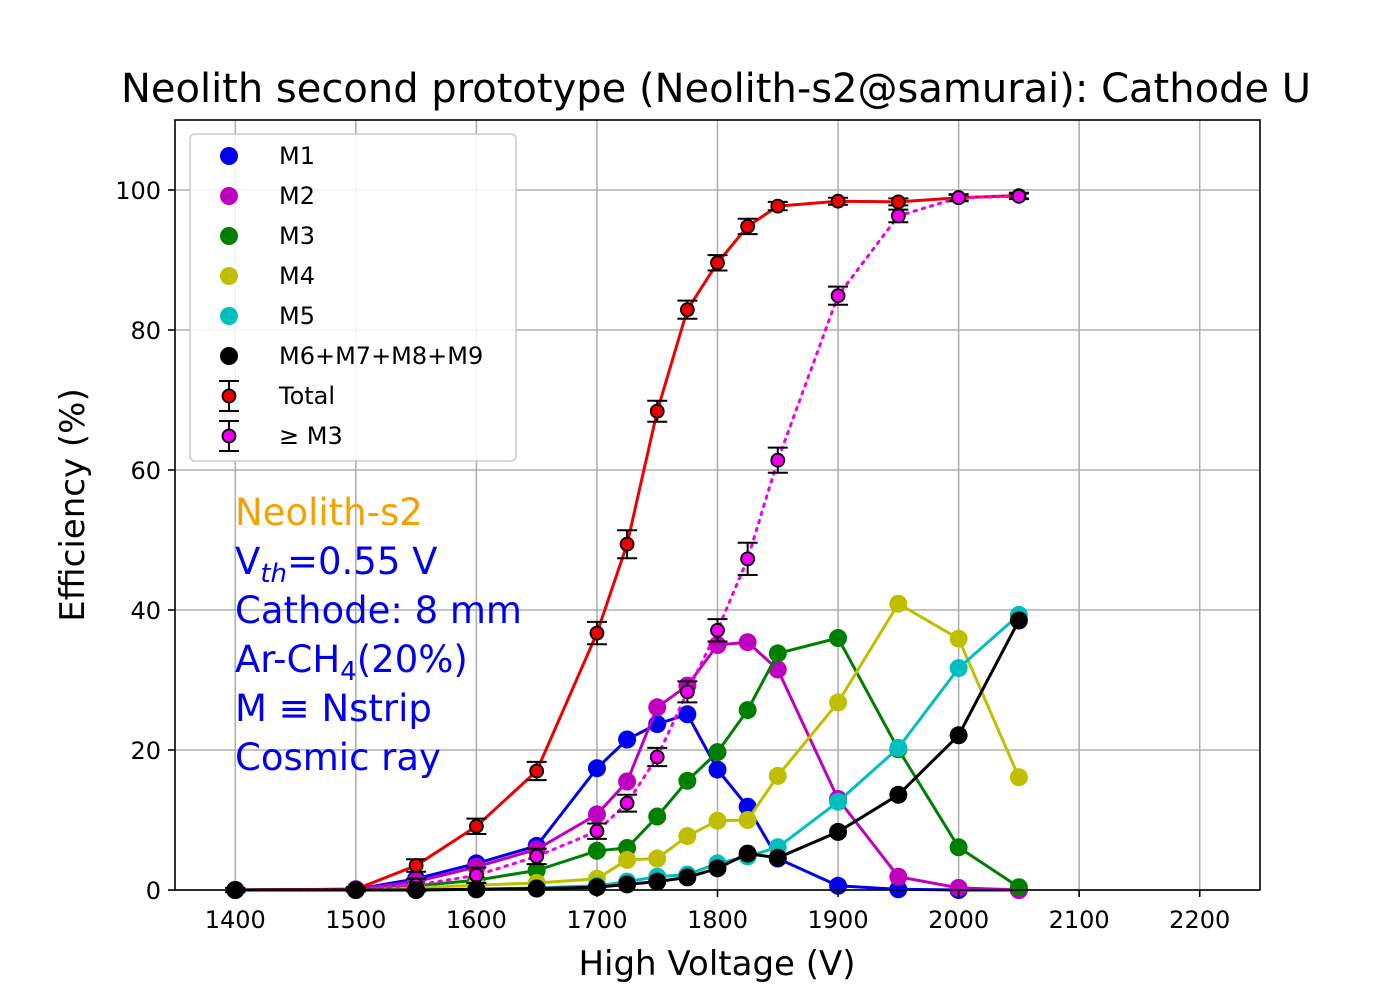  Describe the element at coordinates (297, 196) in the screenshot. I see `legend-label: M2` at that location.